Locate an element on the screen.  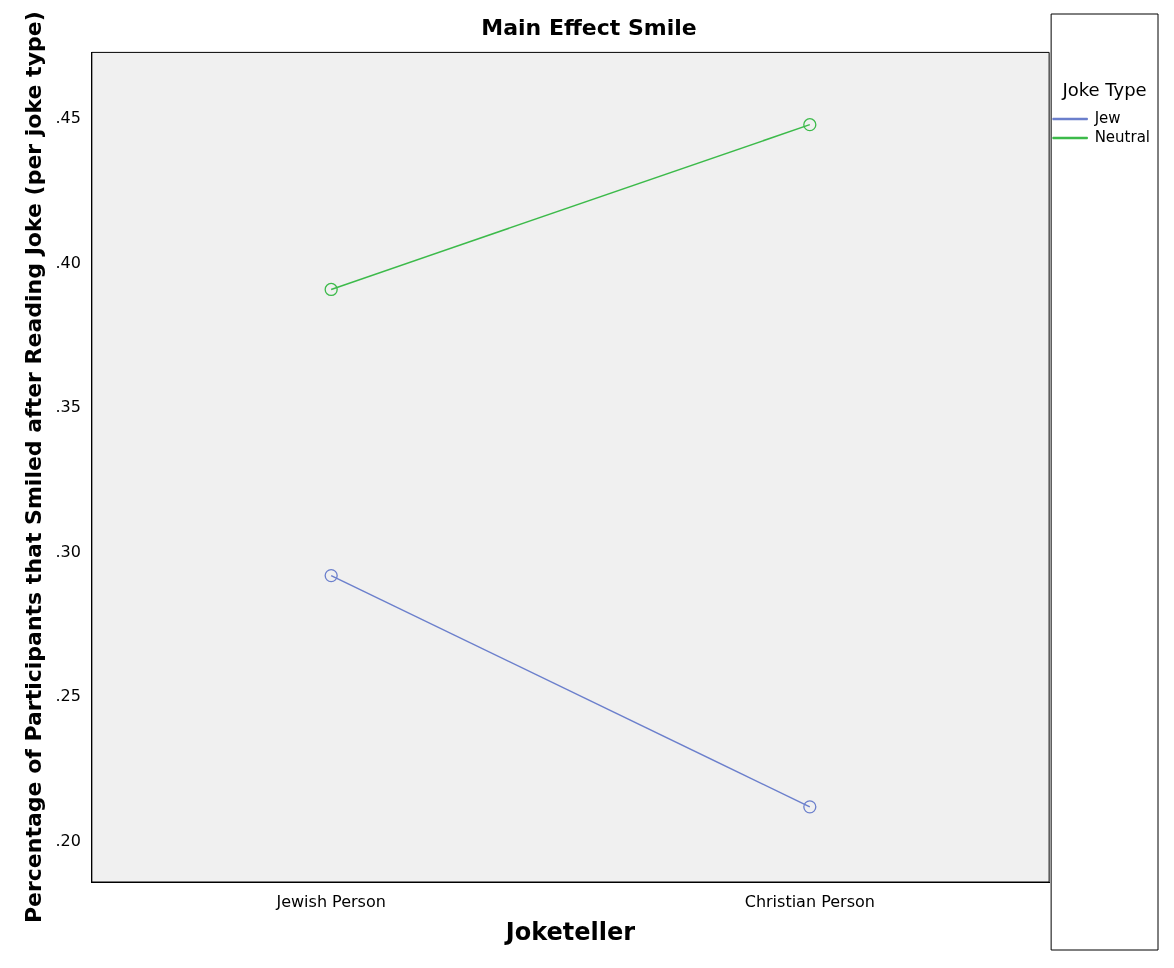
x-tick-label: Christian Person is located at coordinates (809, 901).